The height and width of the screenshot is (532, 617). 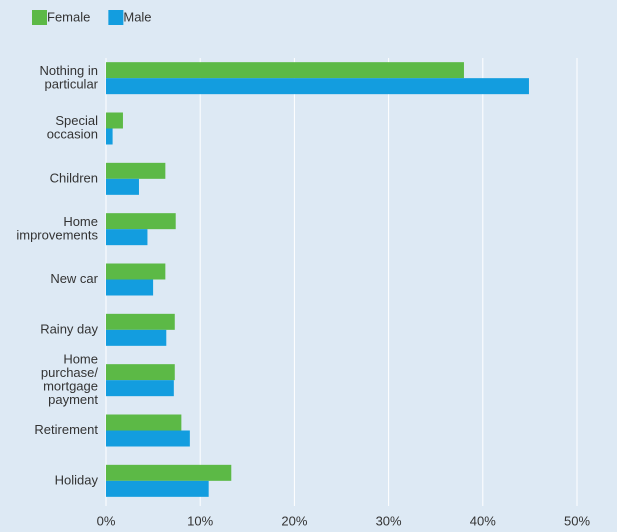 I want to click on y-tick-label: particular, so click(x=72, y=83).